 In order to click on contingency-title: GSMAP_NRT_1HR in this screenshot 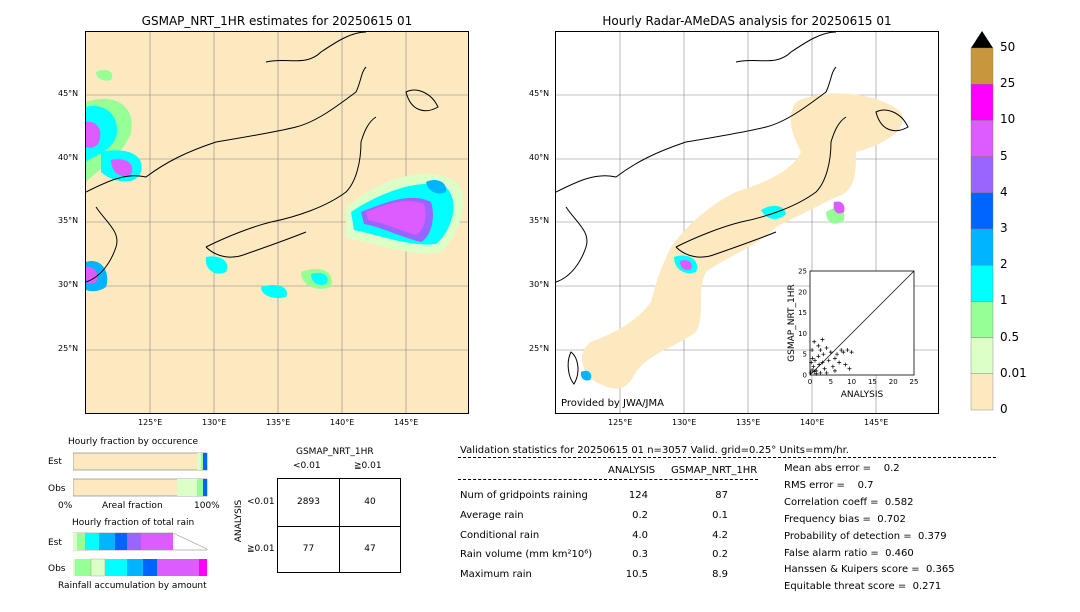, I will do `click(335, 452)`.